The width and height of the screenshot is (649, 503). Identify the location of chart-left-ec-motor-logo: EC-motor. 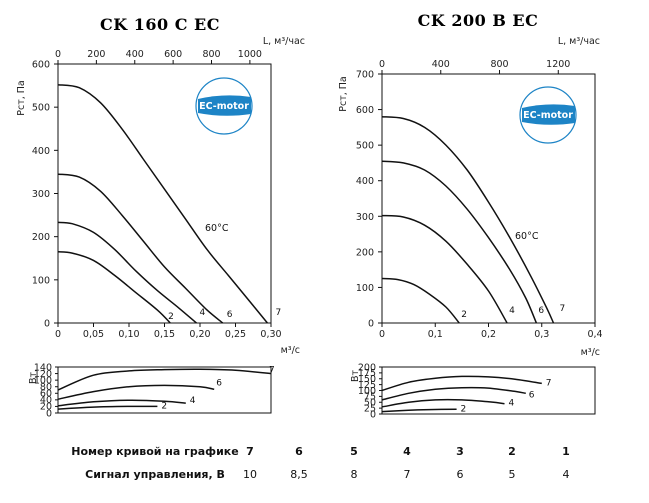
(224, 106).